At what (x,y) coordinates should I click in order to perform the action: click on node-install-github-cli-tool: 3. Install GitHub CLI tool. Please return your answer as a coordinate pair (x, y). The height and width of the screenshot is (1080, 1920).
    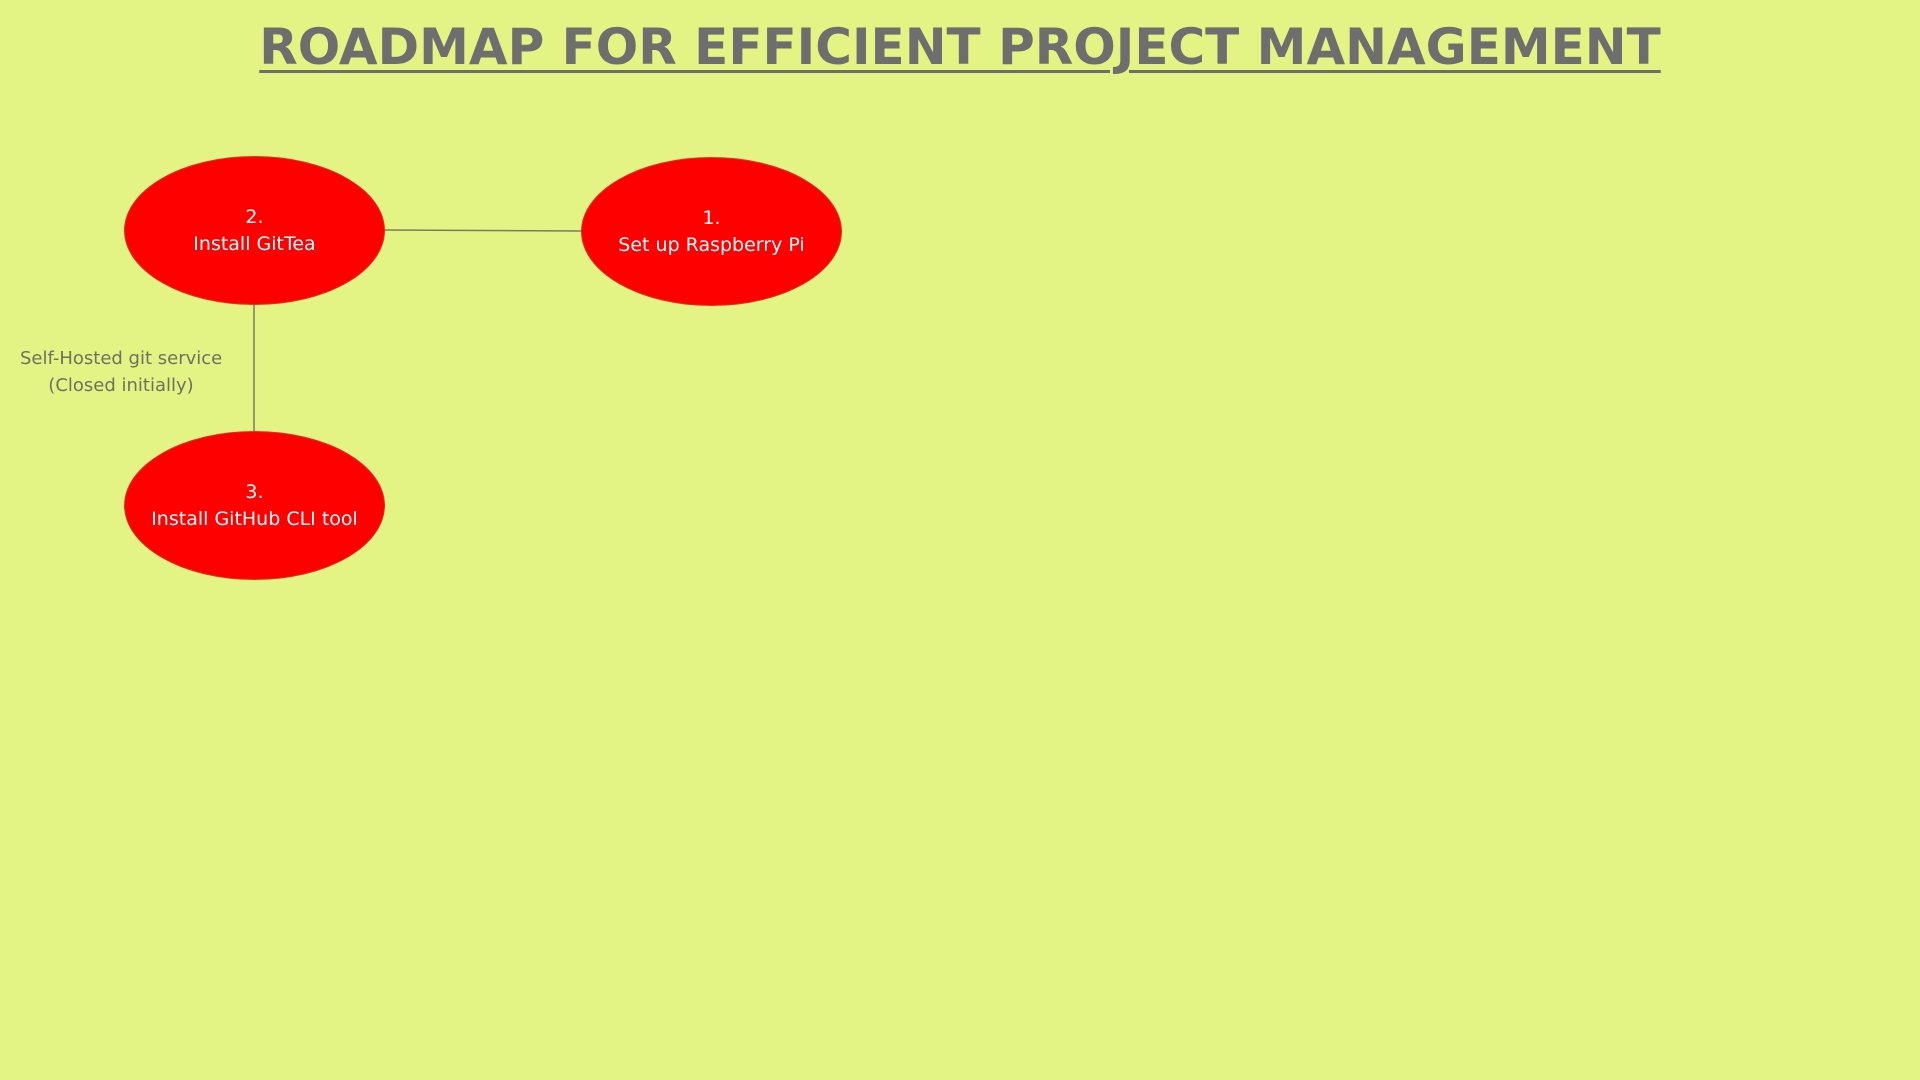
    Looking at the image, I should click on (254, 505).